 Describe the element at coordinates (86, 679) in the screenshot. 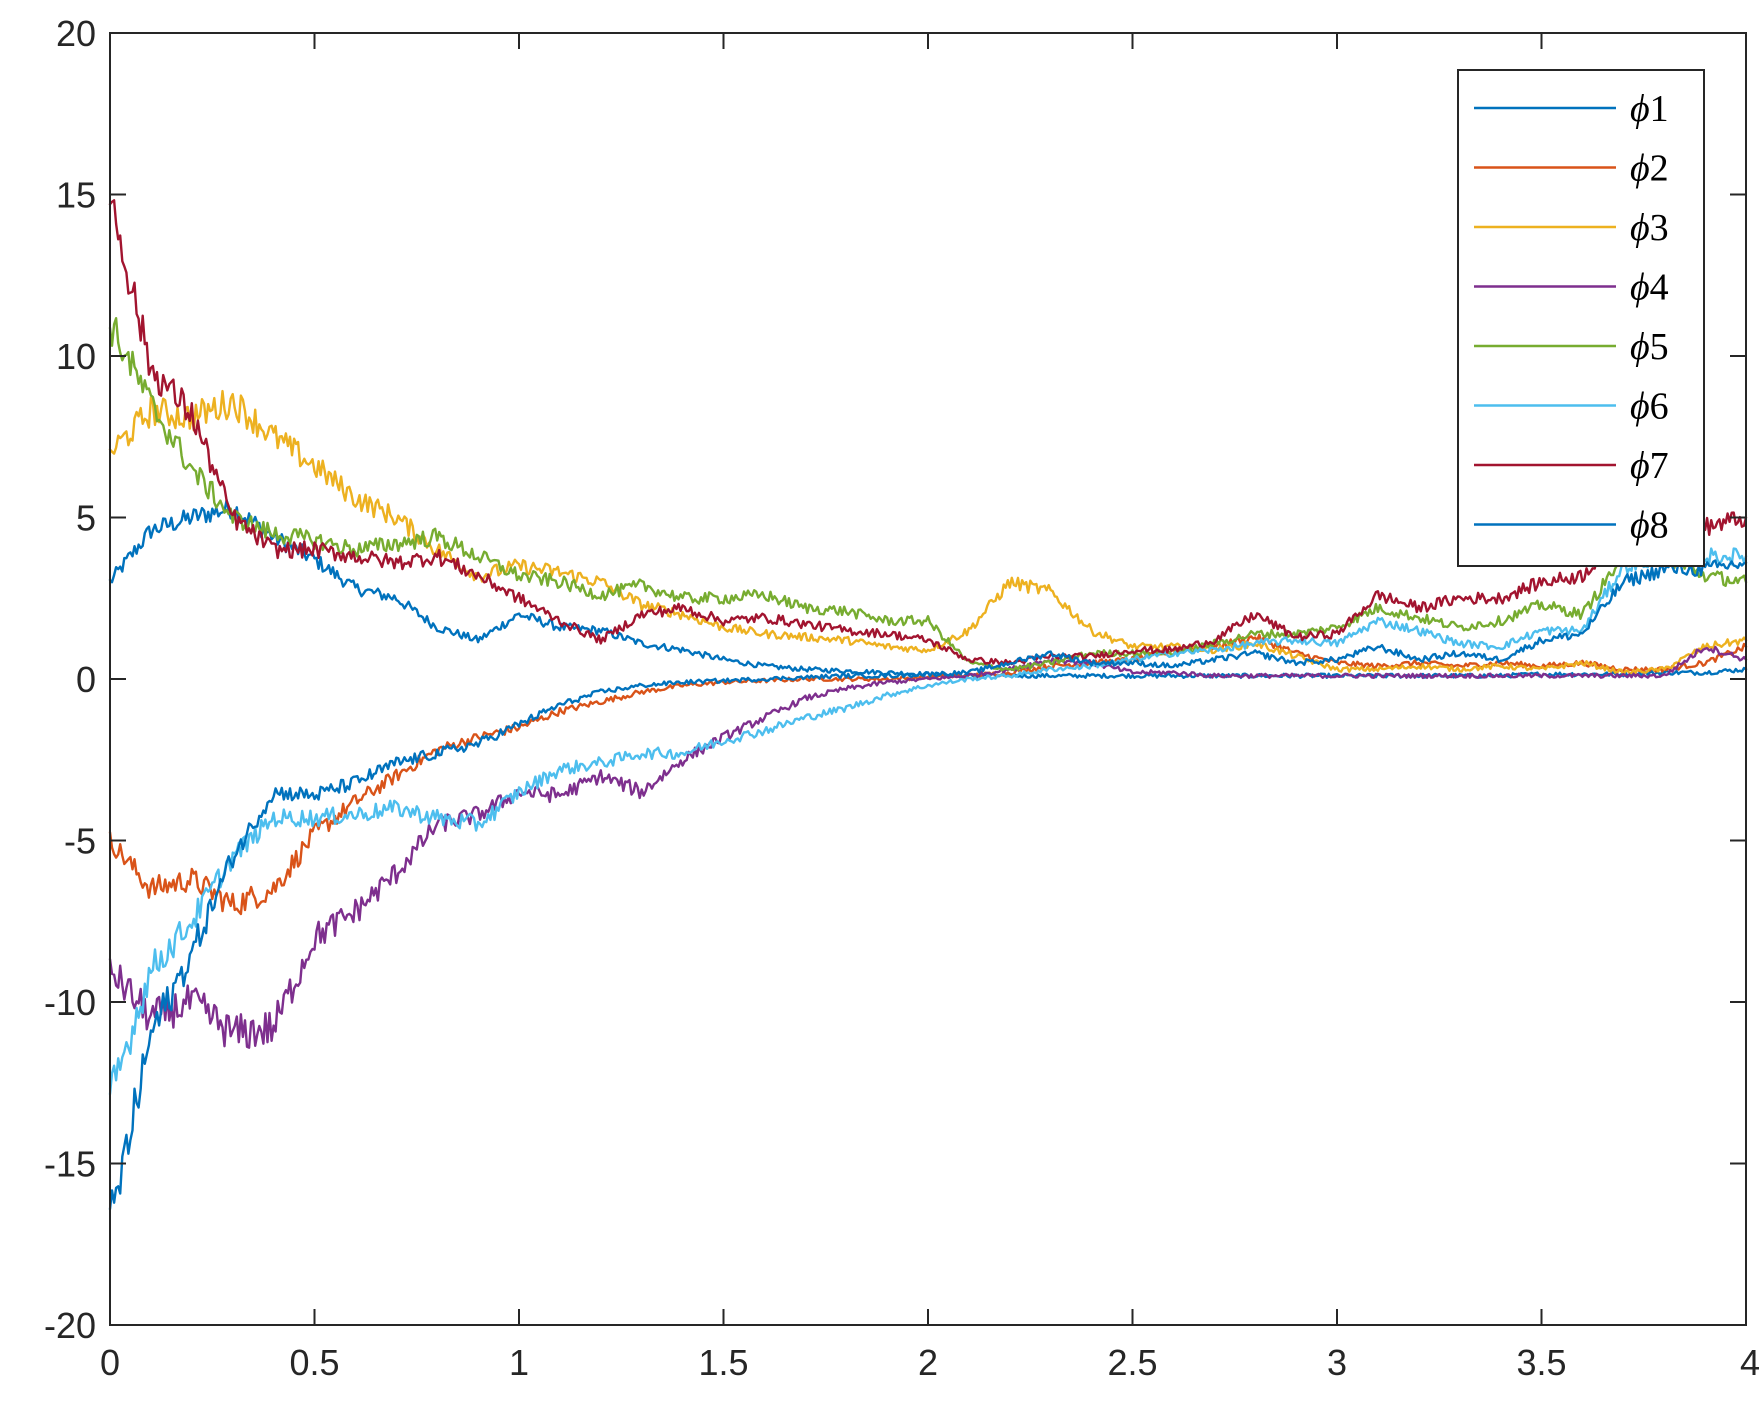

I see `y-tick-label: 0` at that location.